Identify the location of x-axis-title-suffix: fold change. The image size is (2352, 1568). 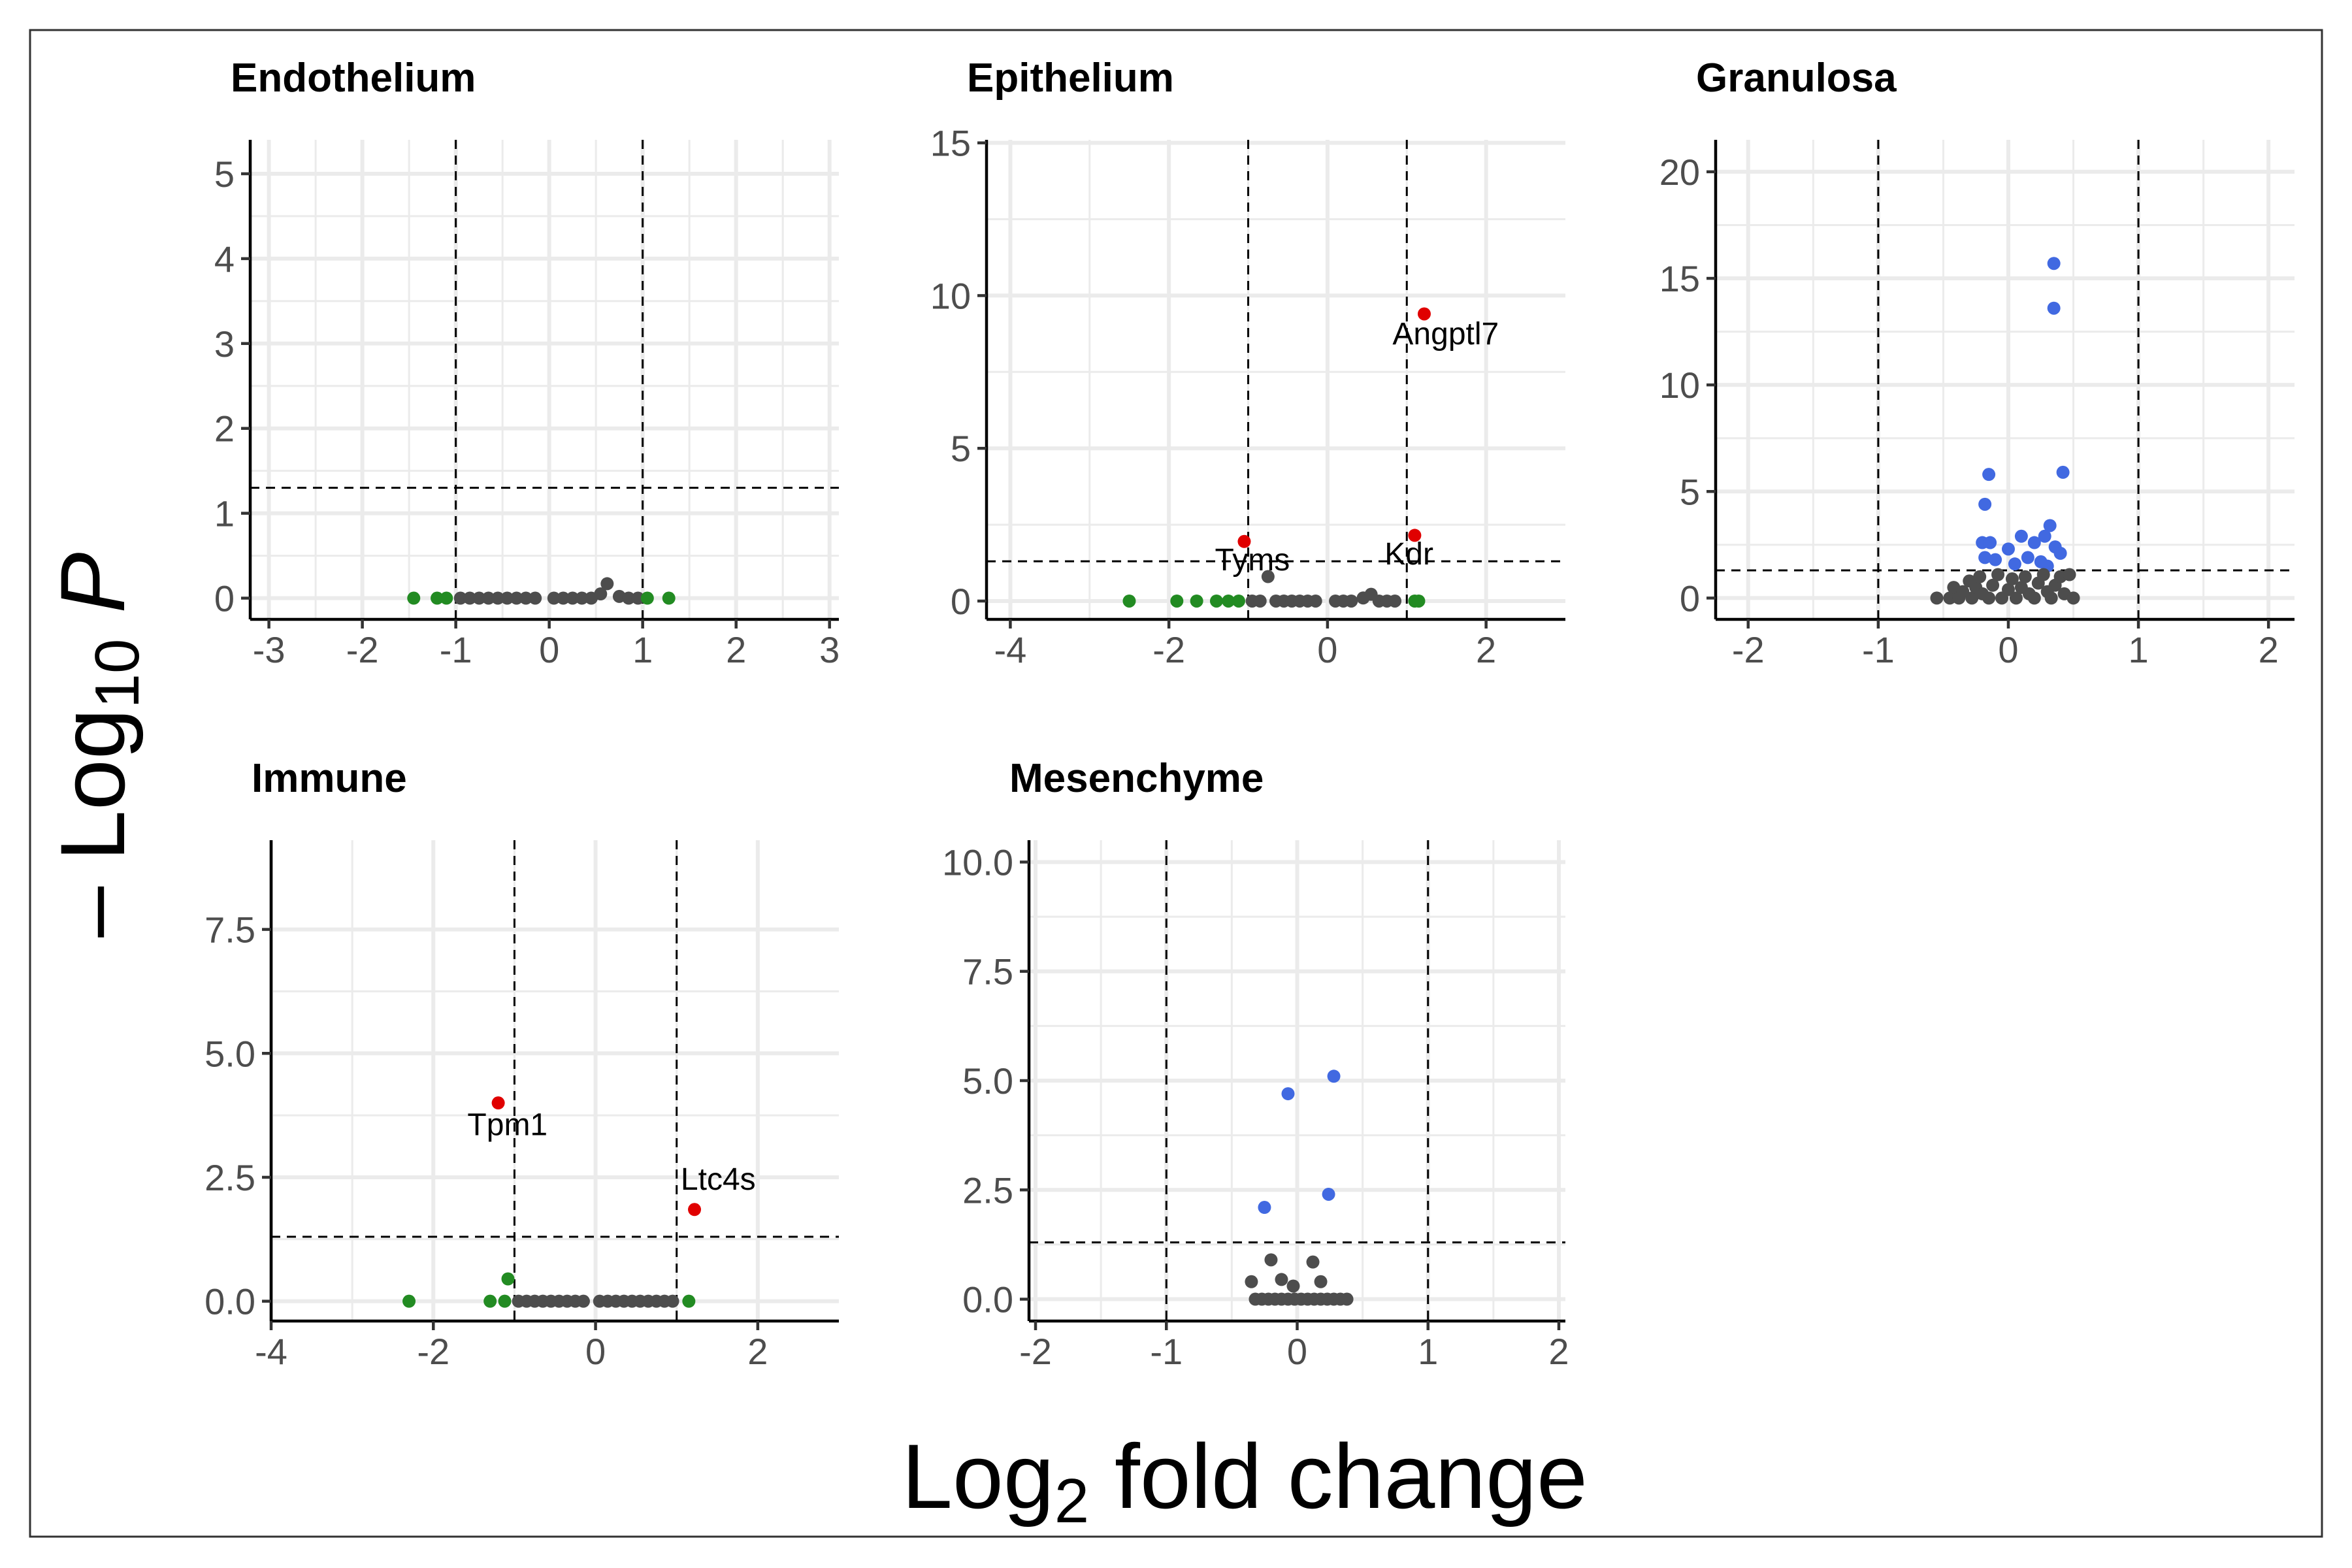
(1338, 1476).